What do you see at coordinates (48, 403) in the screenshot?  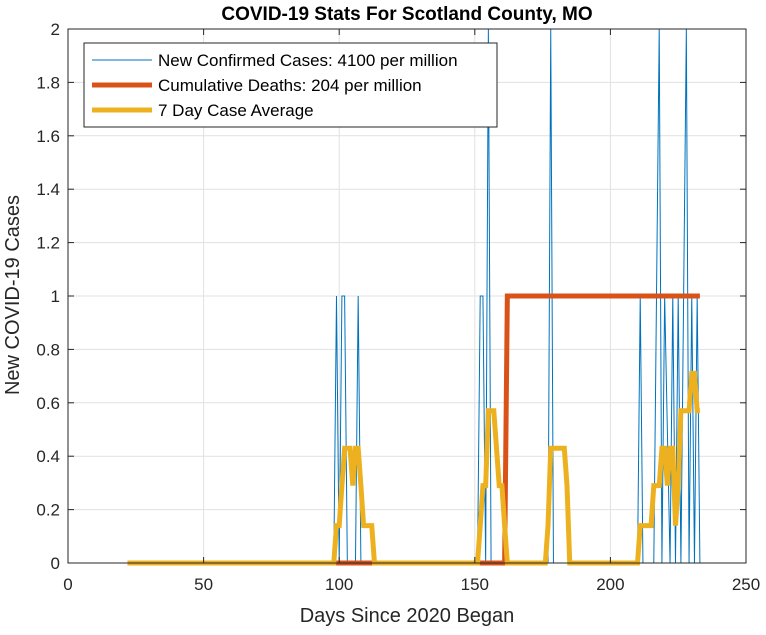 I see `y-tick-label: 0.6` at bounding box center [48, 403].